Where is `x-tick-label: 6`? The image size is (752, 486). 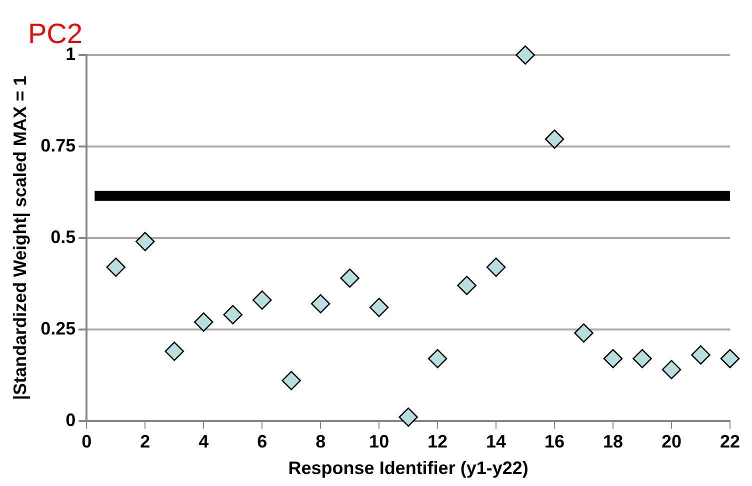 x-tick-label: 6 is located at coordinates (262, 442).